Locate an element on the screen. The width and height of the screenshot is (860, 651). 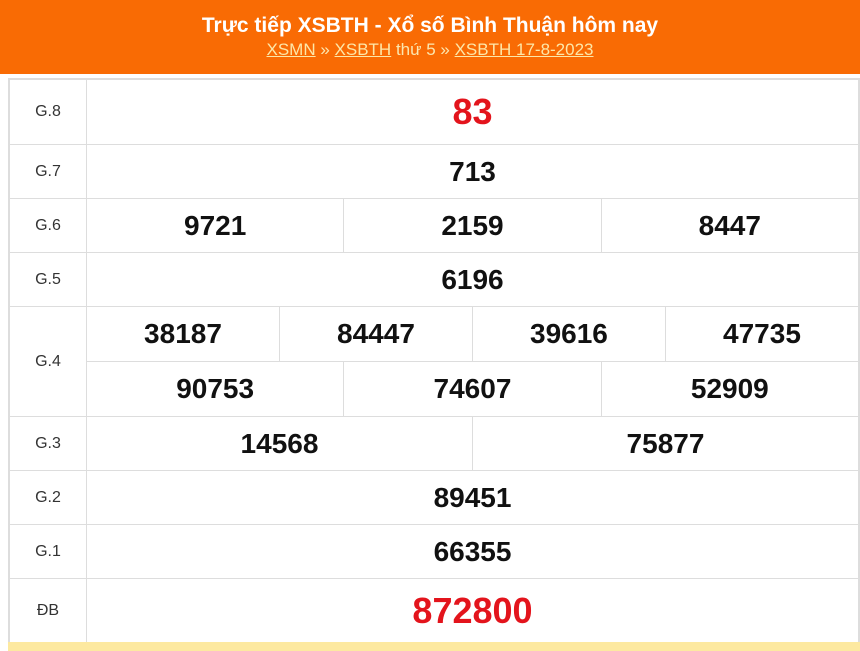
footer-strip is located at coordinates (434, 646).